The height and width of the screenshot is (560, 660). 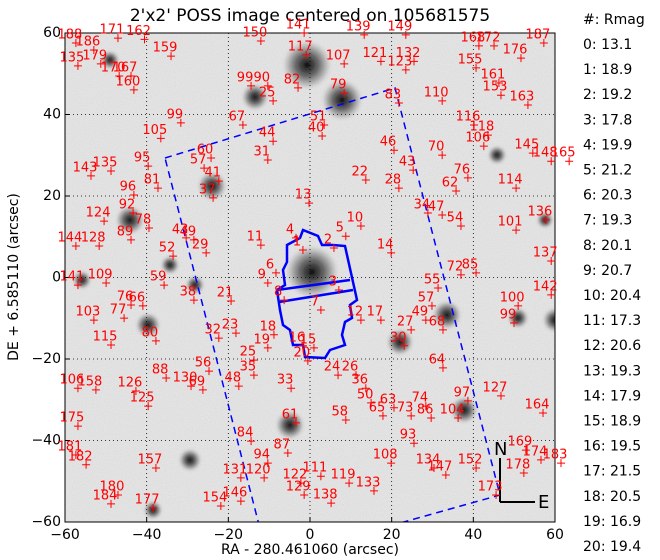 What do you see at coordinates (468, 116) in the screenshot?
I see `star-label: 116` at bounding box center [468, 116].